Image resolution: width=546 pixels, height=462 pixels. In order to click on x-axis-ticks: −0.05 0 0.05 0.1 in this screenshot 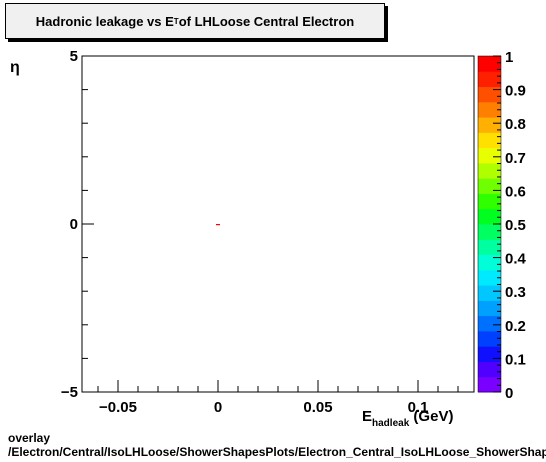, I will do `click(278, 398)`.